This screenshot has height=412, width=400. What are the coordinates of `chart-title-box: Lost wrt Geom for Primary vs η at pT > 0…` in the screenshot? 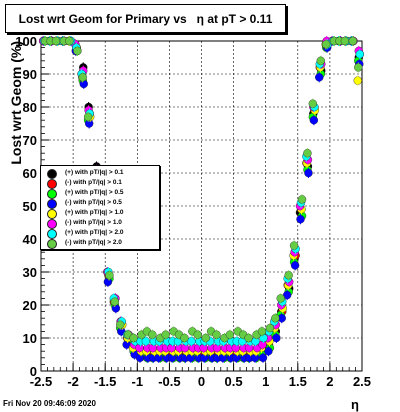 It's located at (145, 18).